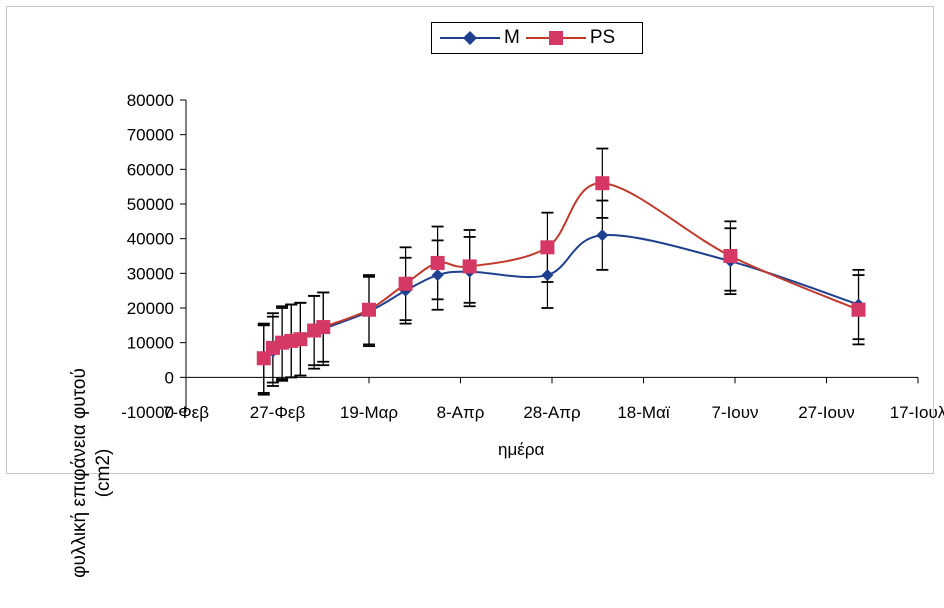 The width and height of the screenshot is (944, 608). I want to click on legend-swatch-ps, so click(555, 38).